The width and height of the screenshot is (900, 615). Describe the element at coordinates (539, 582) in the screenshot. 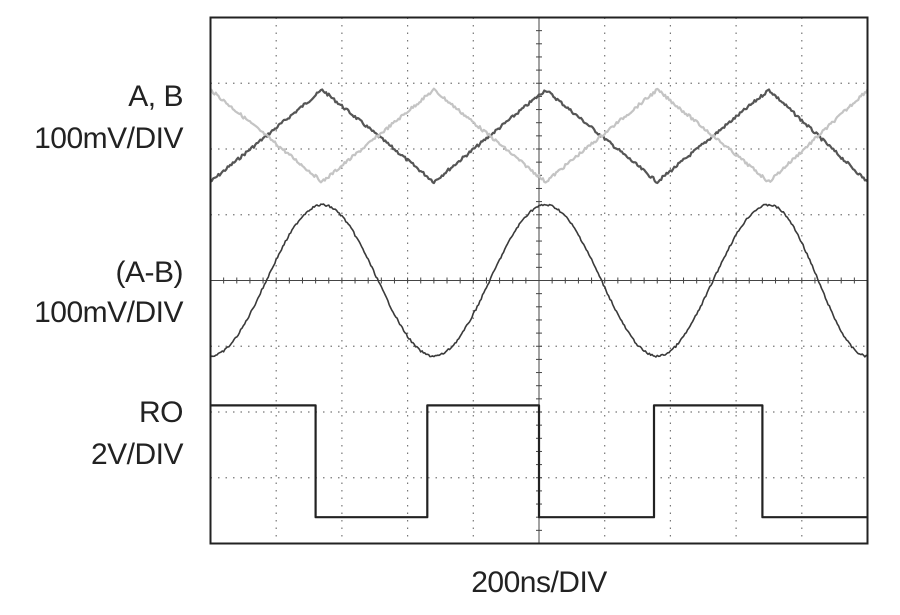

I see `time-scale-label: 200ns/DIV` at that location.